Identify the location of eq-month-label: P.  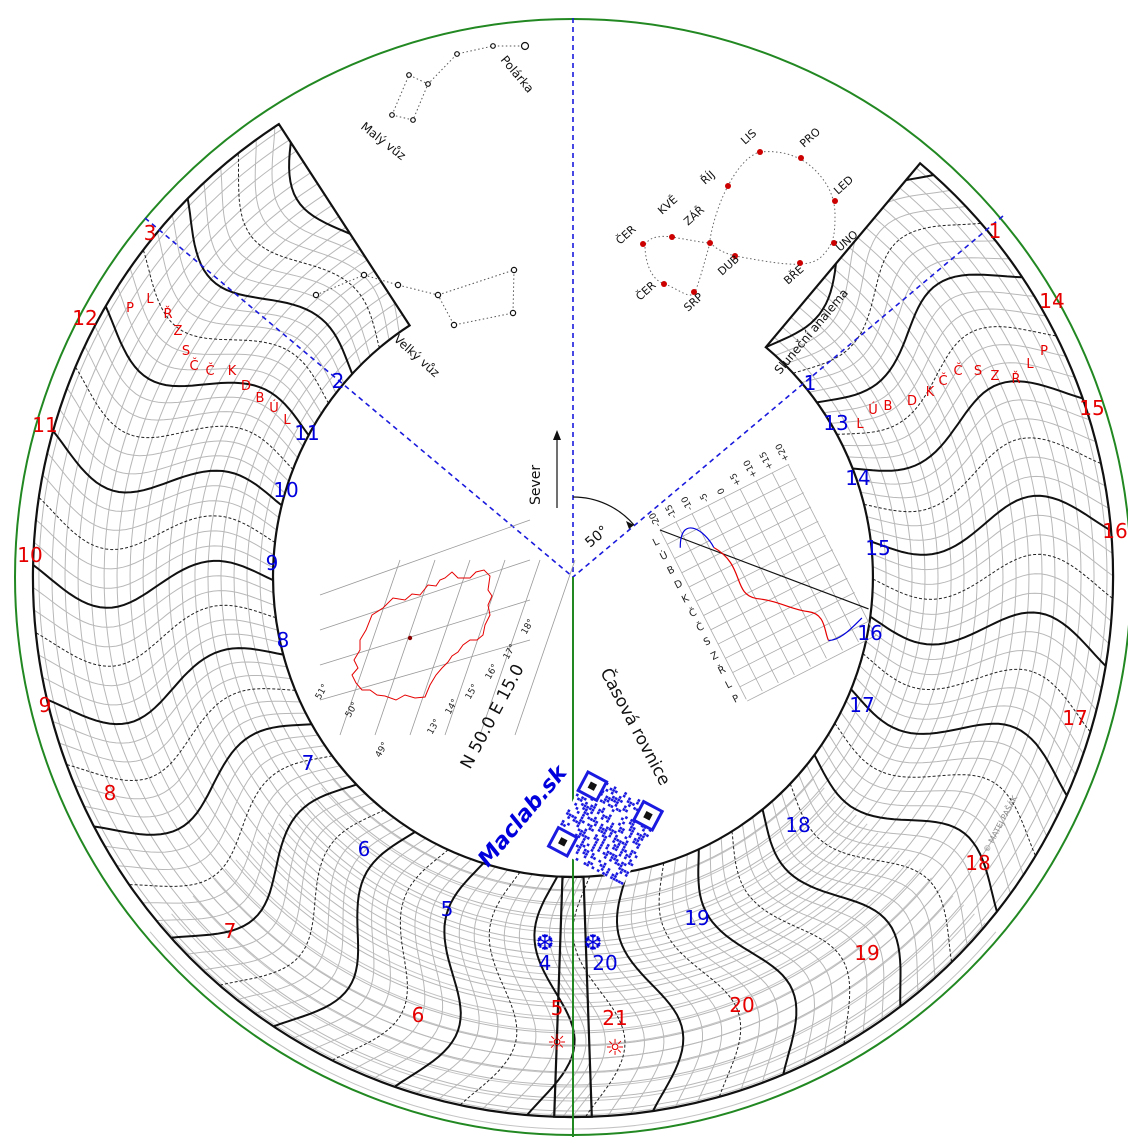
(736, 699).